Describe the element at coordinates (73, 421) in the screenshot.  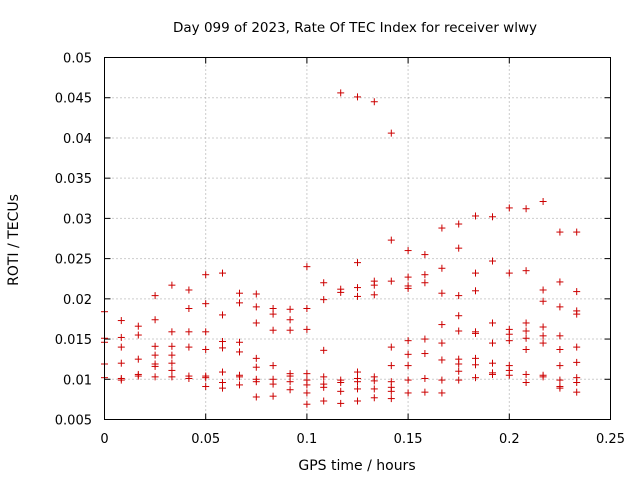
I see `y-tick-label: 0.005` at that location.